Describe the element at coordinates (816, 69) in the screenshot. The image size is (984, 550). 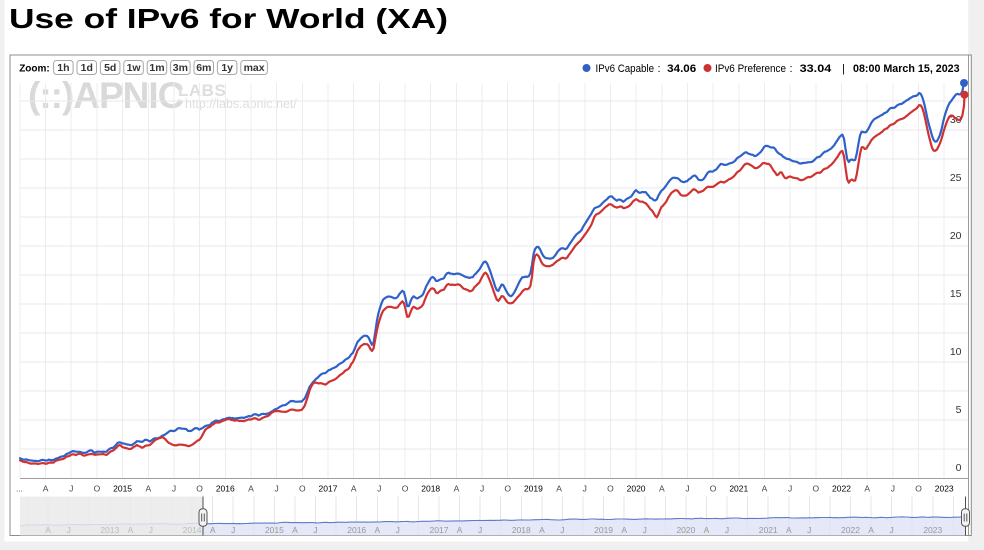
I see `svg-text: 33.04` at that location.